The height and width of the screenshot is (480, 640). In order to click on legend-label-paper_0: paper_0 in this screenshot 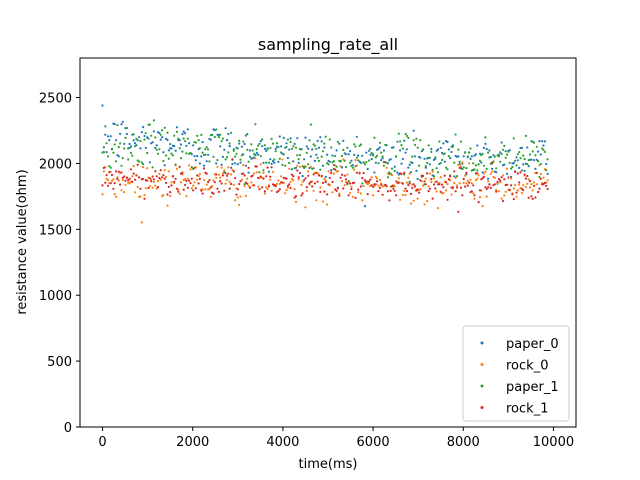, I will do `click(532, 344)`.